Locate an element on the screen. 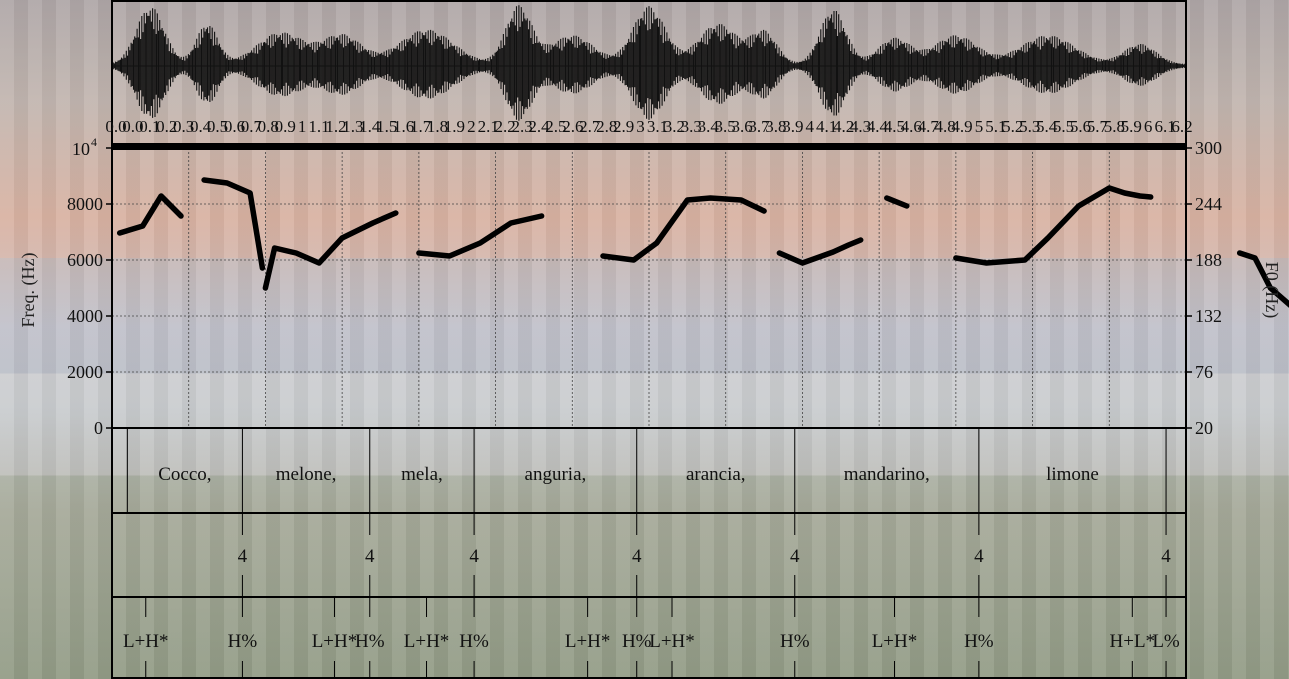  time-tick-label: 4 is located at coordinates (809, 126).